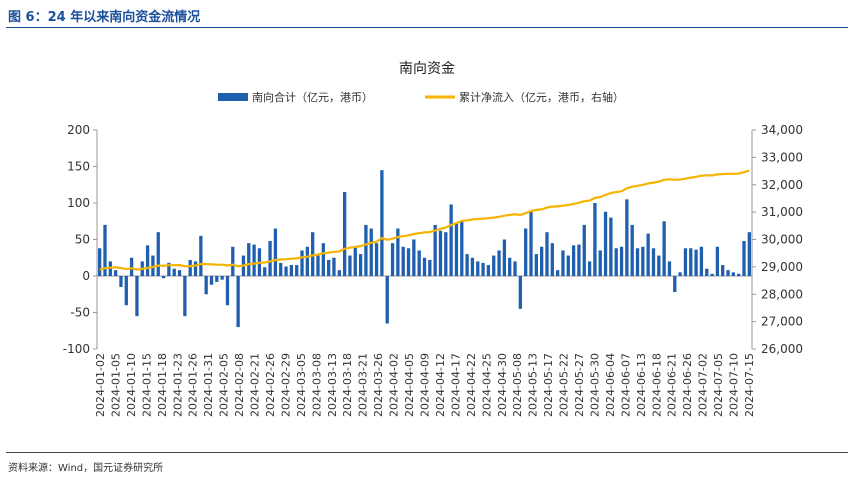  Describe the element at coordinates (208, 385) in the screenshot. I see `x-tick-label: 2024-01-31` at that location.